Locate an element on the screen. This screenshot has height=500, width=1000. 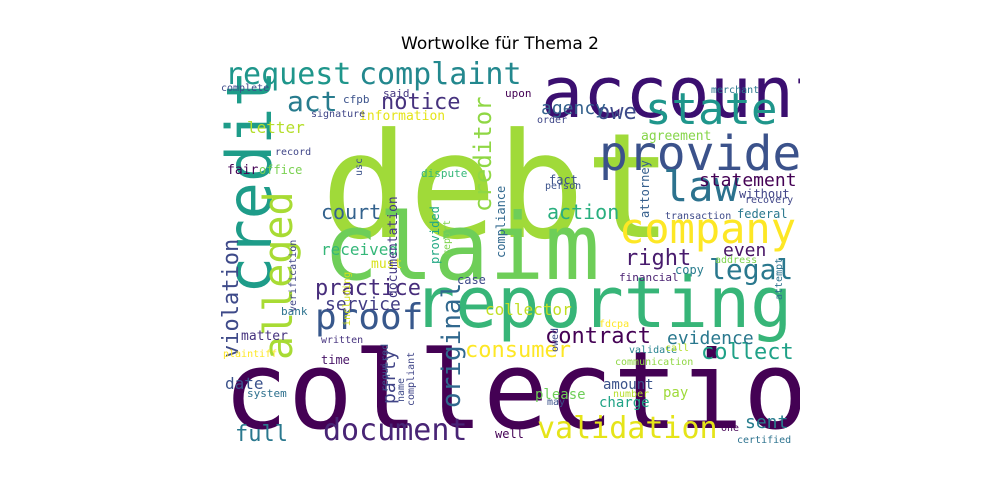
word-documentation: documentation is located at coordinates (393, 247).